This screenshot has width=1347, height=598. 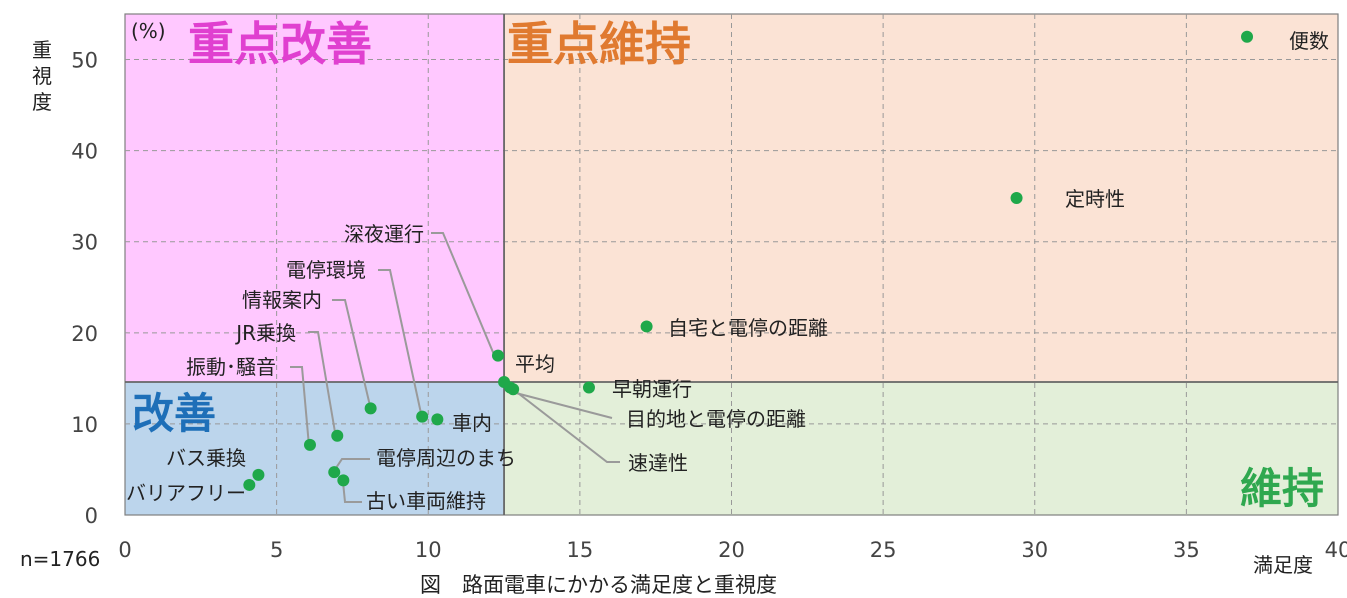 What do you see at coordinates (280, 44) in the screenshot?
I see `quadrant-label: 重点改善` at bounding box center [280, 44].